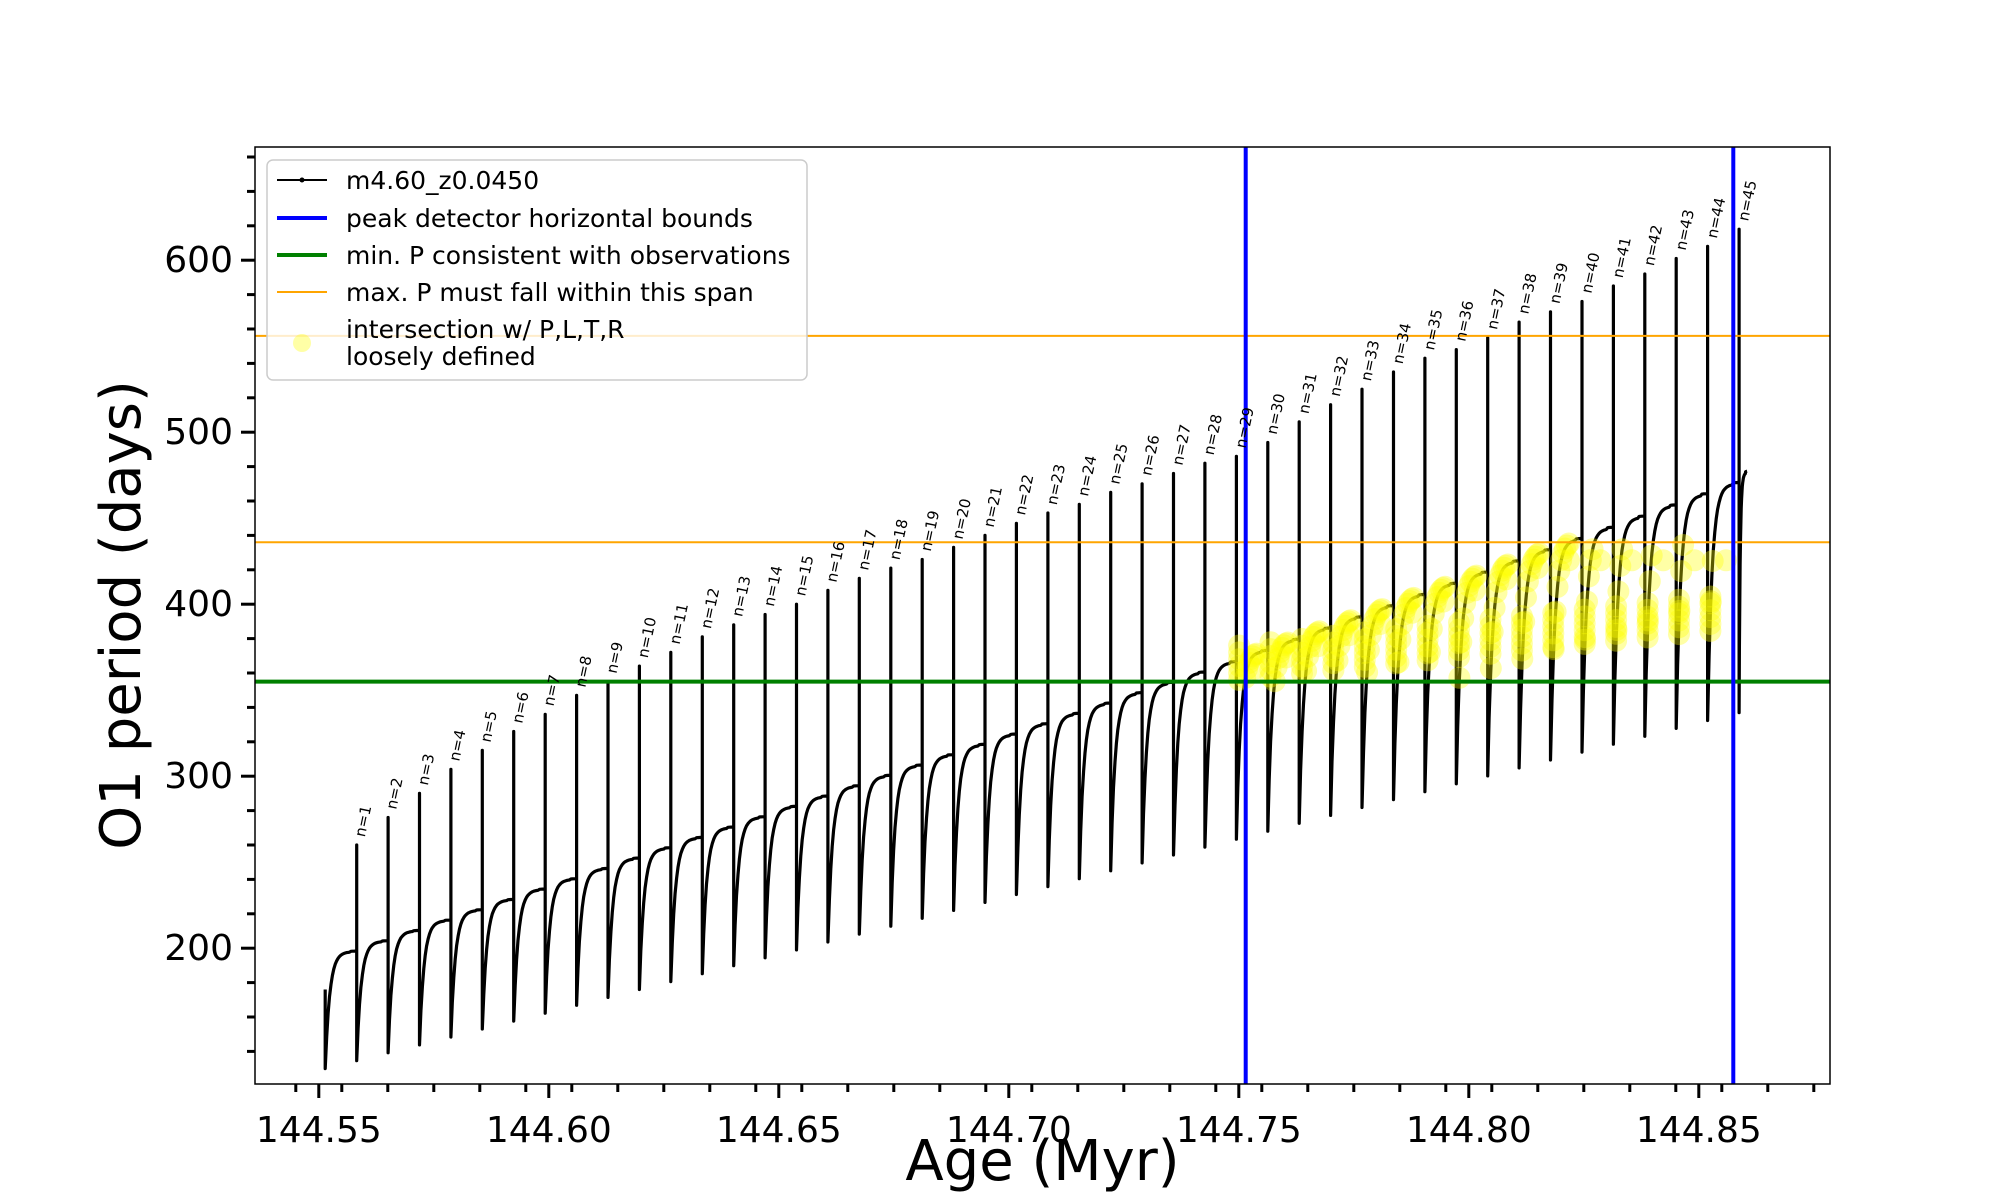 Image resolution: width=2000 pixels, height=1200 pixels. Describe the element at coordinates (1239, 1130) in the screenshot. I see `x-tick-label: 144.75` at that location.